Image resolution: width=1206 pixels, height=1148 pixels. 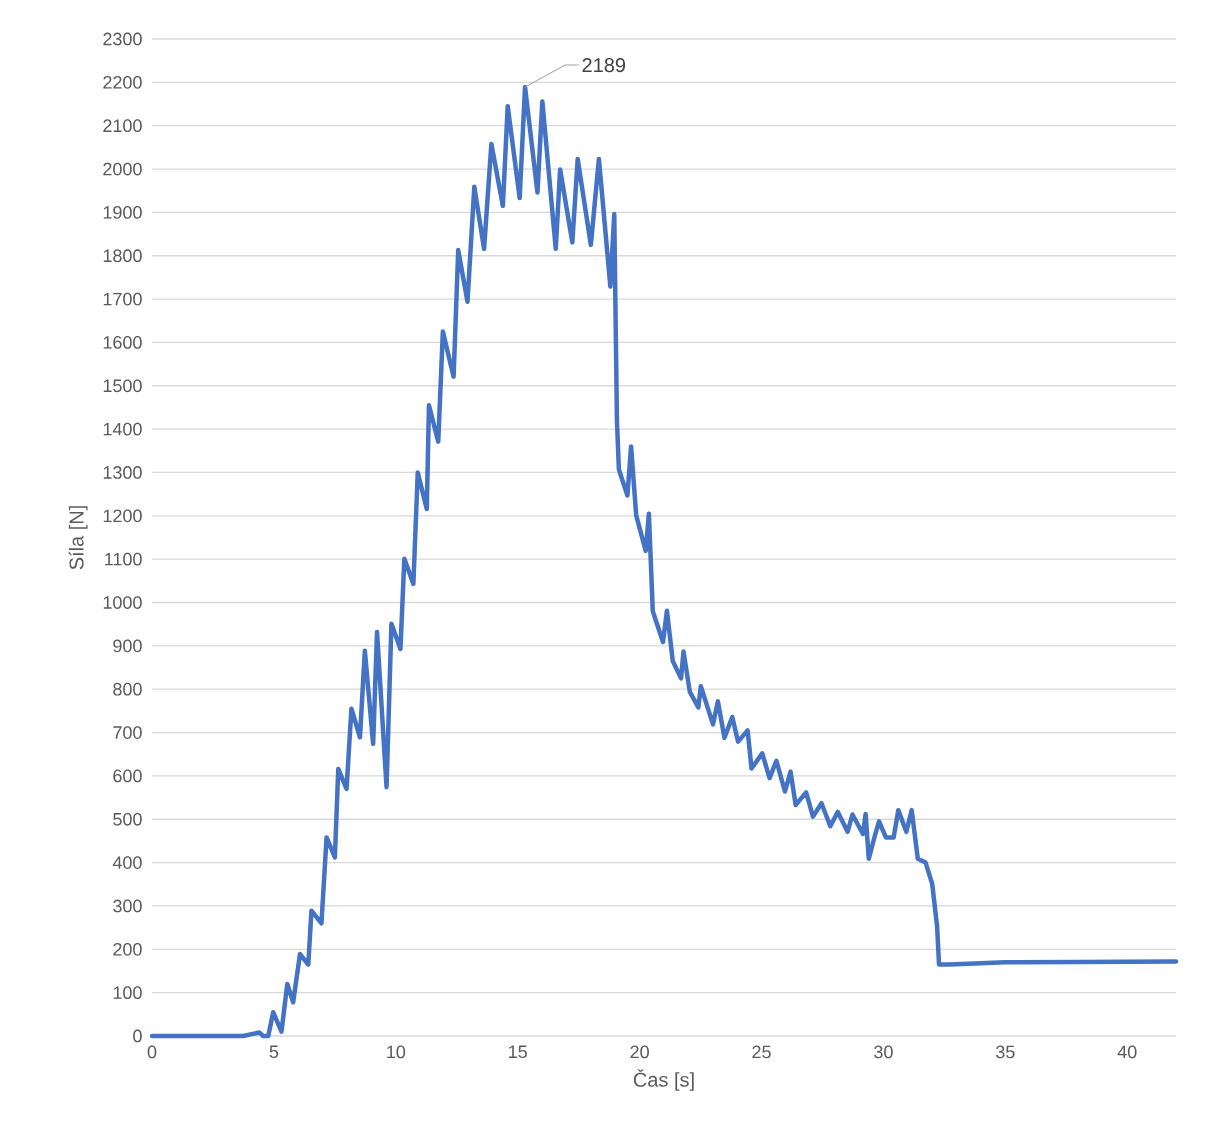 I want to click on y-tick-label: 1300, so click(x=122, y=472).